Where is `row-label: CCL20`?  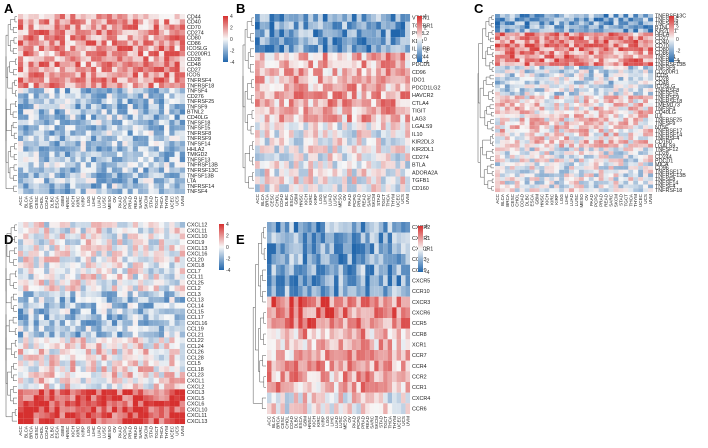 row-label: CCL20 is located at coordinates (195, 260).